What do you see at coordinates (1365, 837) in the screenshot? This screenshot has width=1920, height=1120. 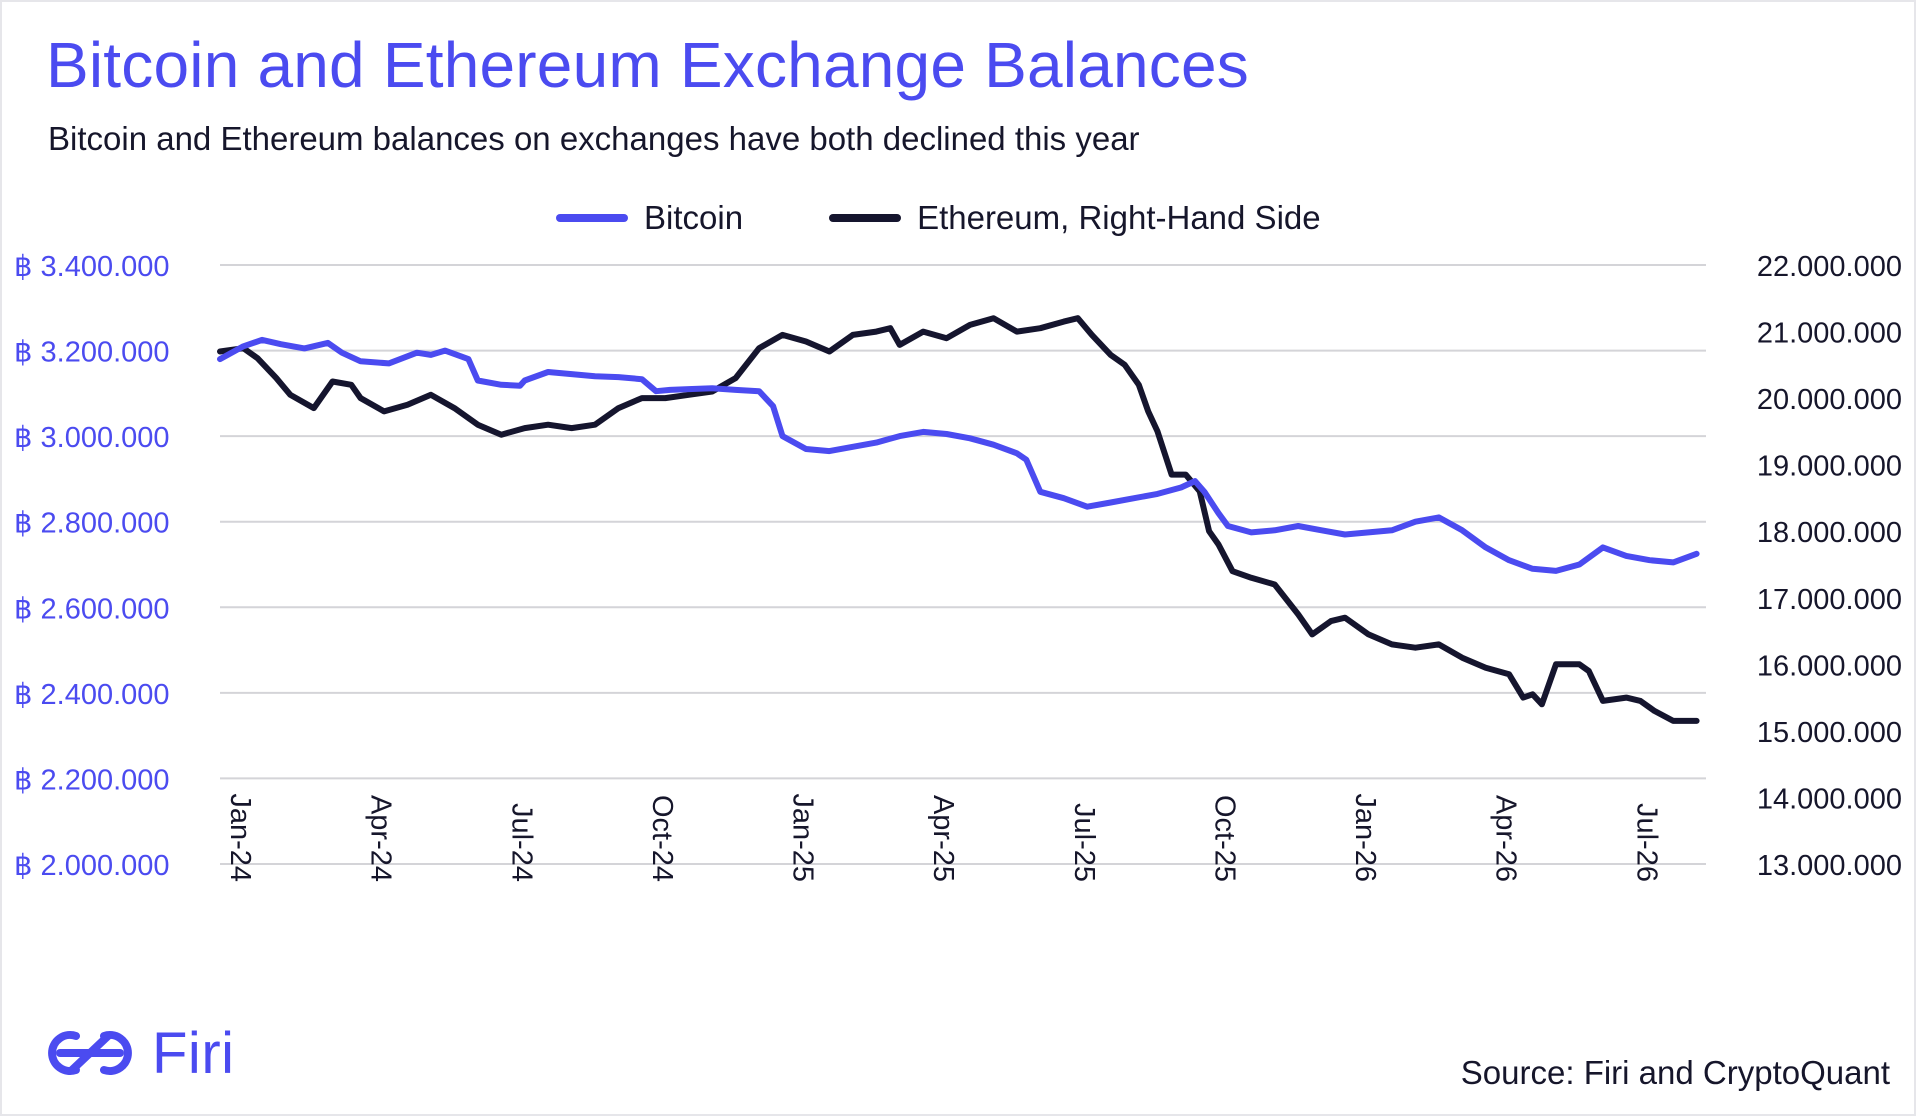 I see `x-tick-label: Jan-26` at bounding box center [1365, 837].